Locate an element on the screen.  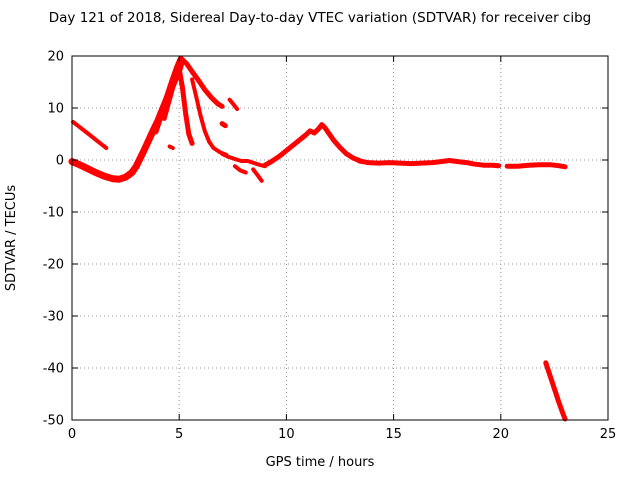
y-axis-label: SDTVAR / TECUs is located at coordinates (11, 238).